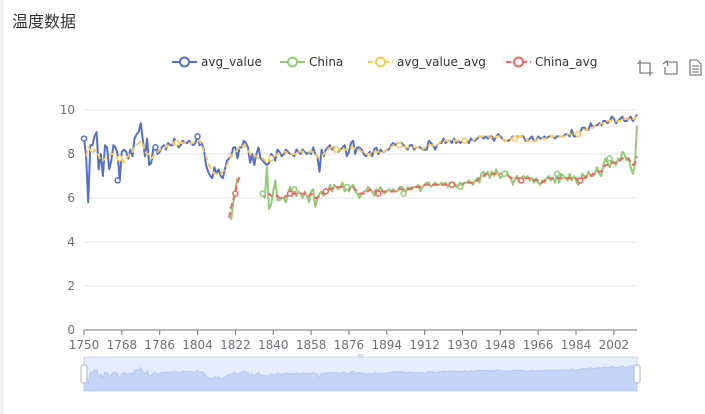  What do you see at coordinates (231, 62) in the screenshot?
I see `legend-label: avg_value` at bounding box center [231, 62].